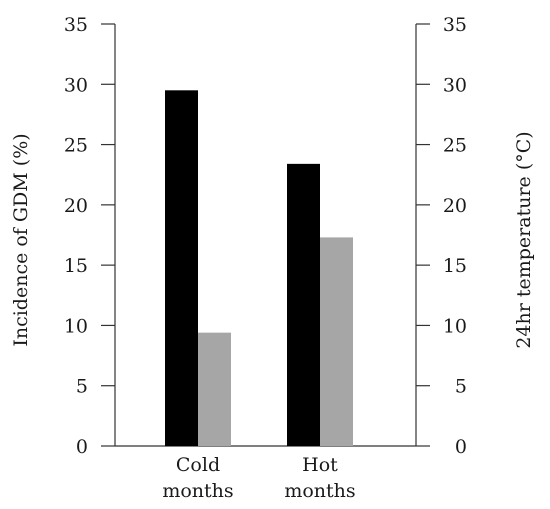 This screenshot has height=509, width=550. Describe the element at coordinates (455, 266) in the screenshot. I see `right-tick-label: 15` at that location.